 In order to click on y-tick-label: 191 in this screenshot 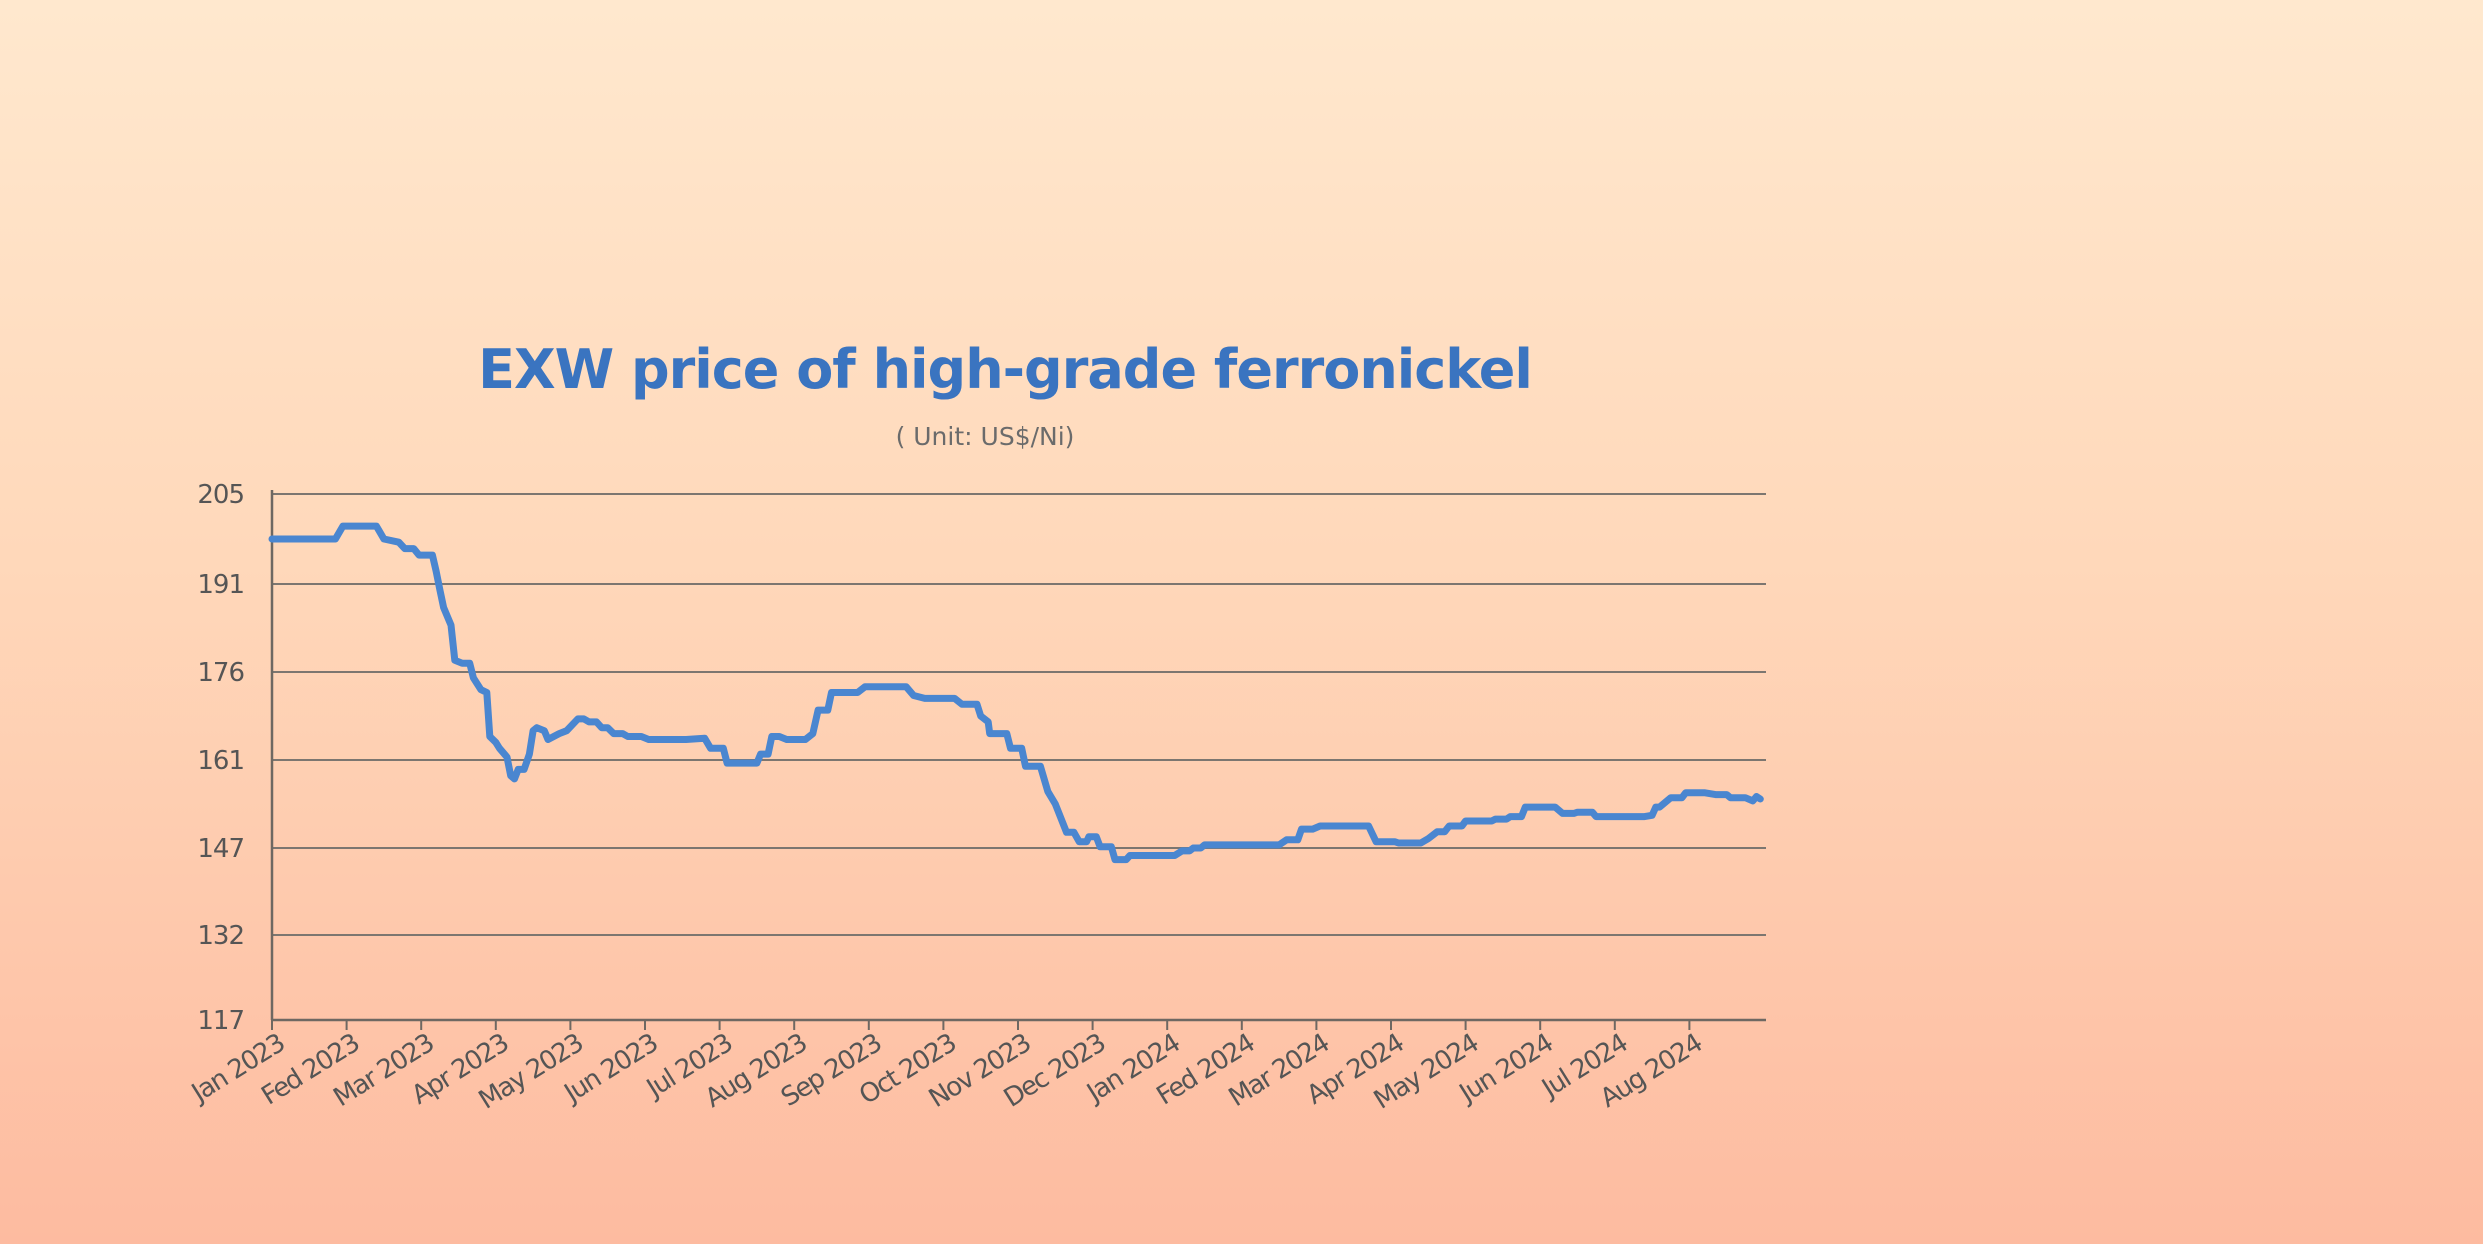, I will do `click(220, 585)`.